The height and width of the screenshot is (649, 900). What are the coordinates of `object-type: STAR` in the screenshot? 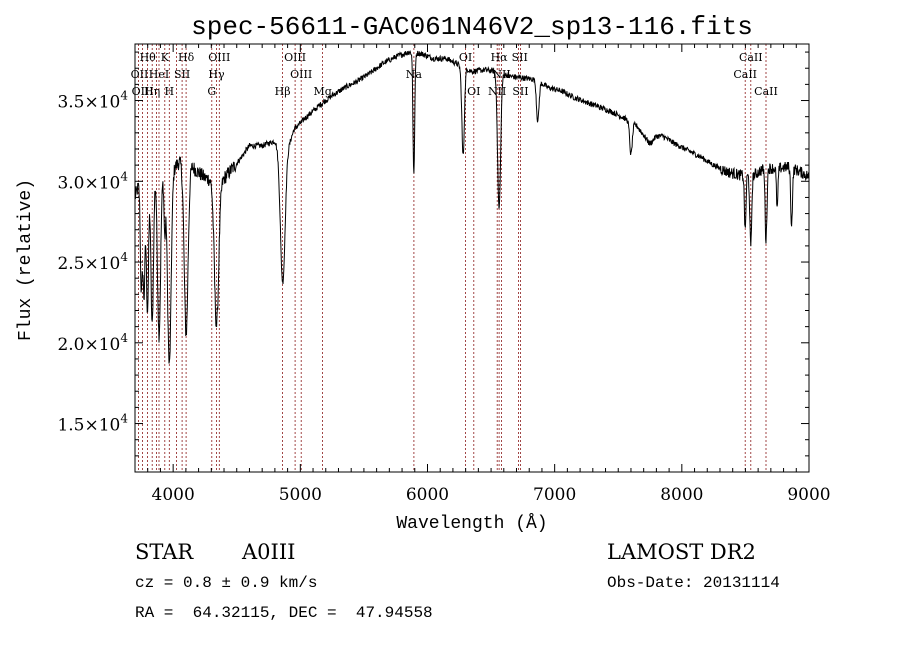 It's located at (164, 552).